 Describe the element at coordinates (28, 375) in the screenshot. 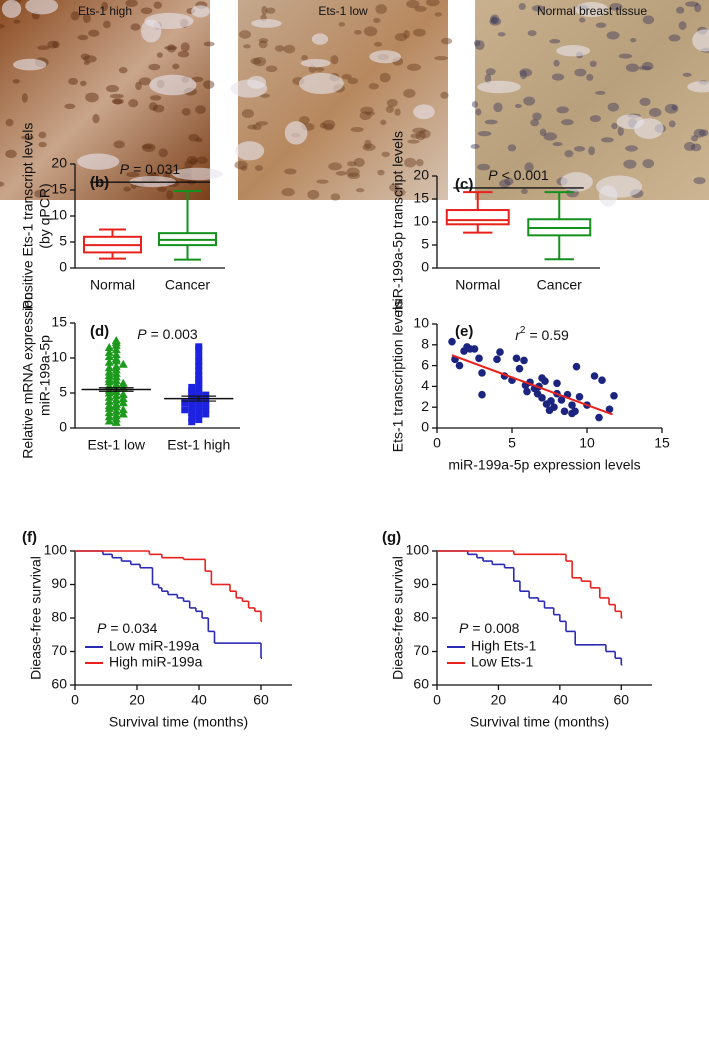

I see `y-axis-label: Relative mRNA expression` at that location.